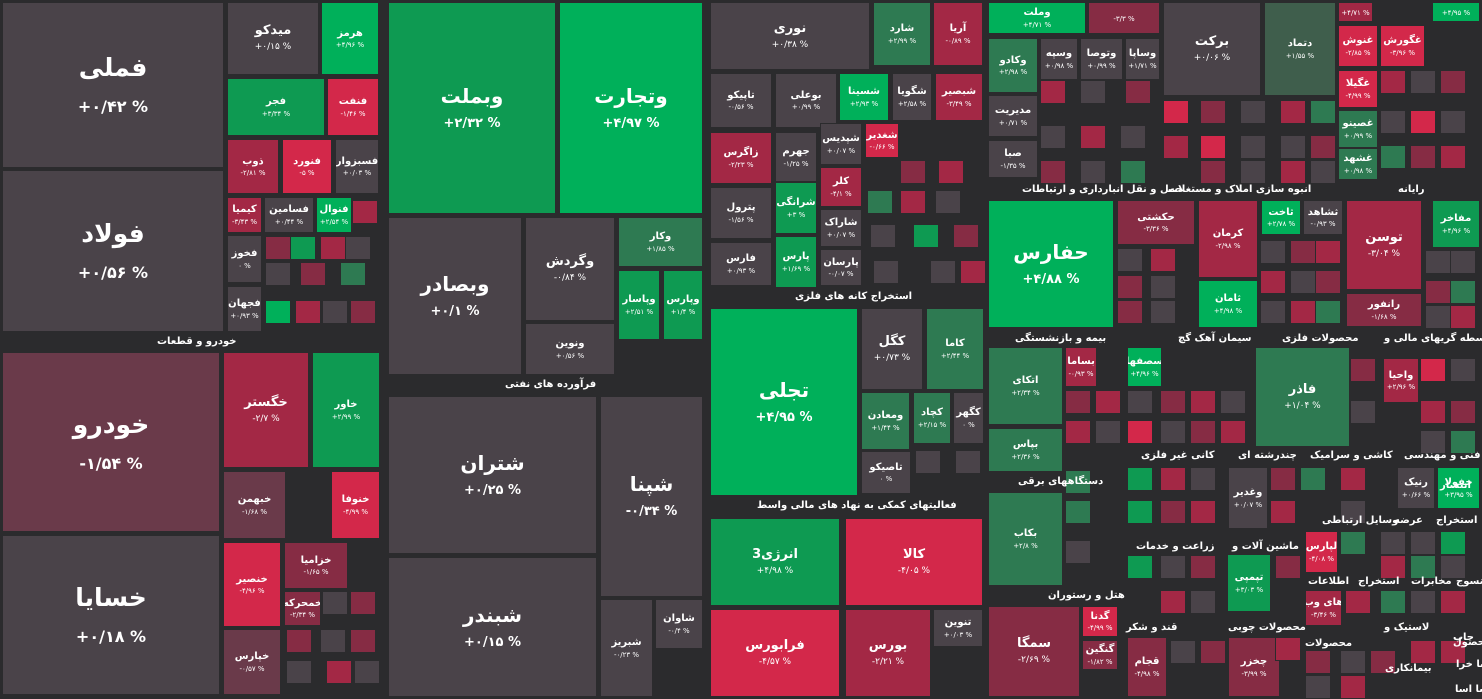 This screenshot has width=1482, height=699. What do you see at coordinates (455, 296) in the screenshot?
I see `stock-tile: وبصادر +۰/۱ %` at bounding box center [455, 296].